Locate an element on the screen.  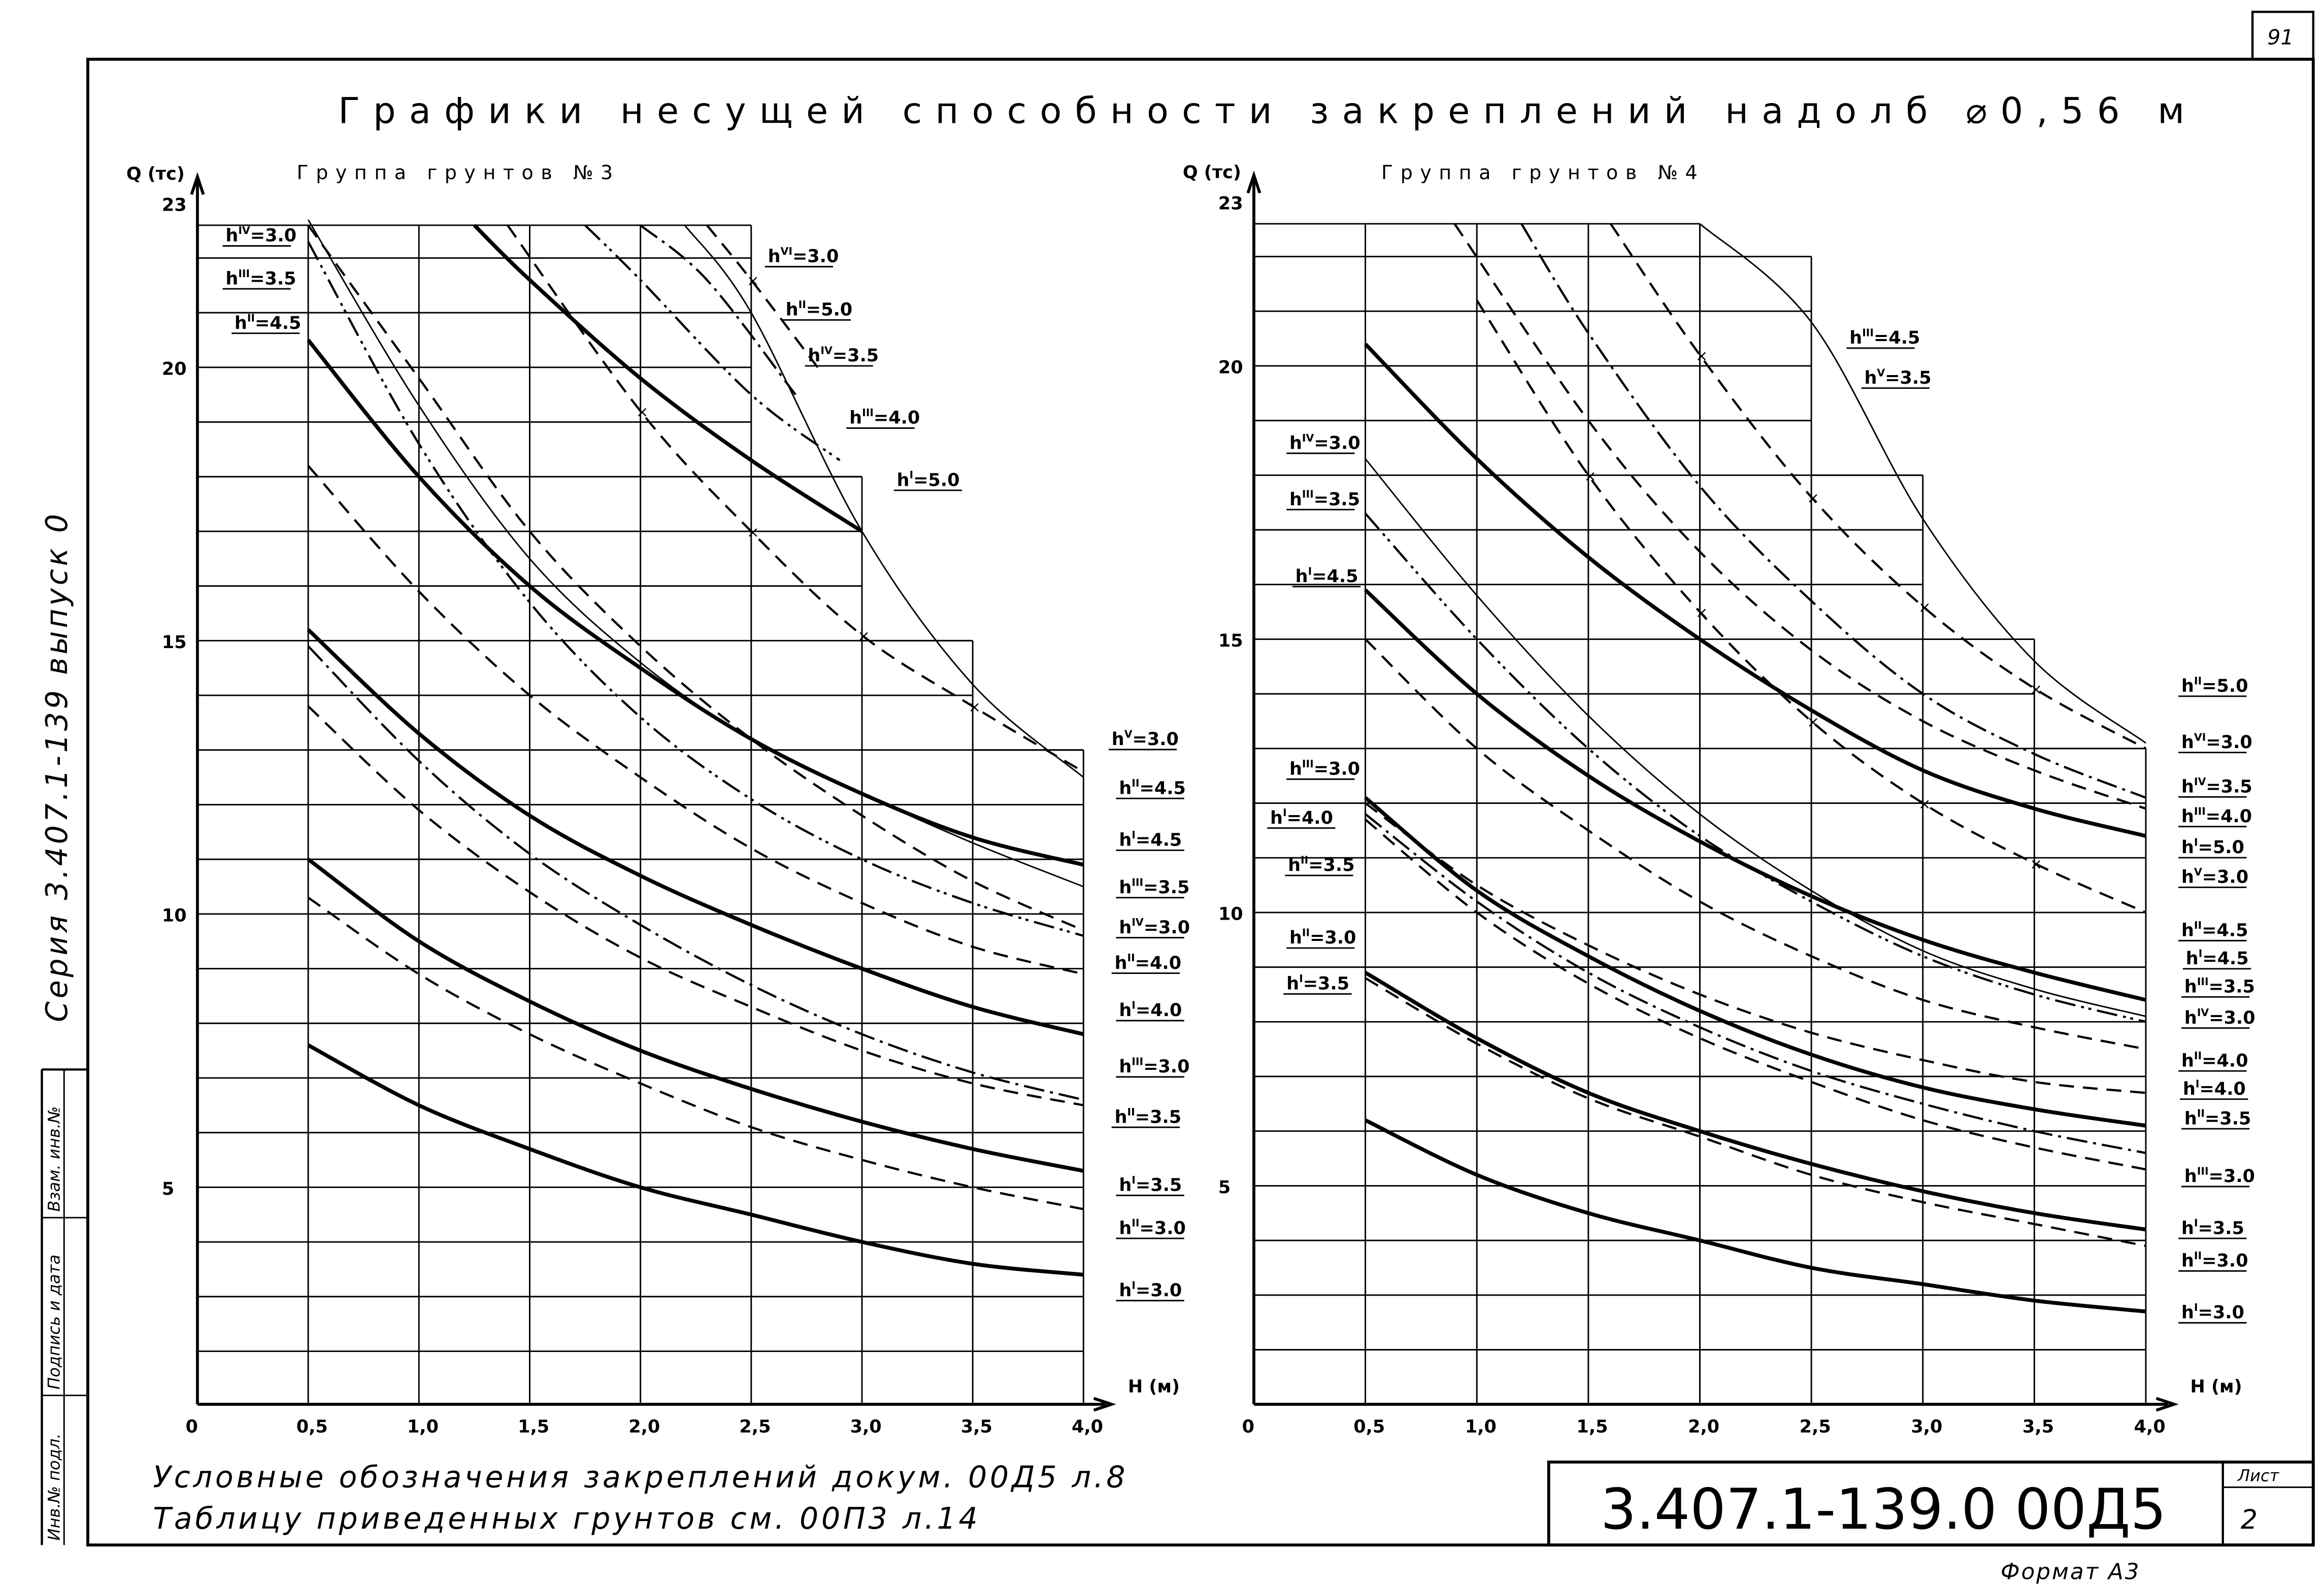
x-tick-label: 3,0 is located at coordinates (1927, 1427).